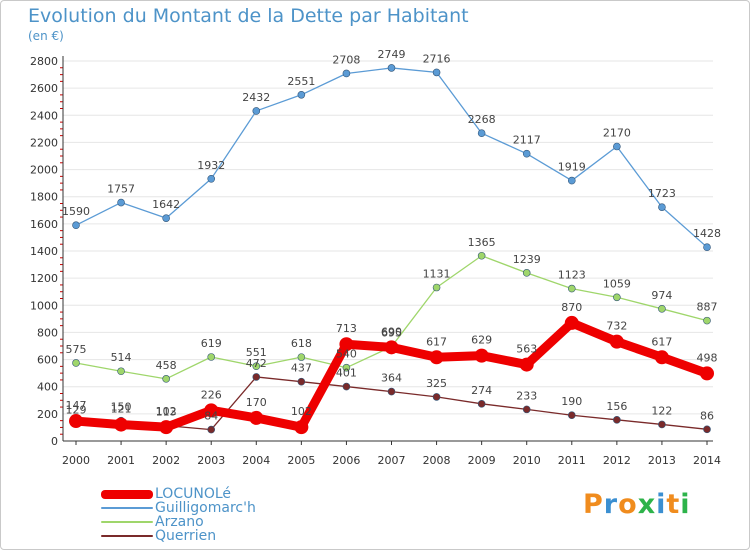  I want to click on data-label: 2268, so click(482, 119).